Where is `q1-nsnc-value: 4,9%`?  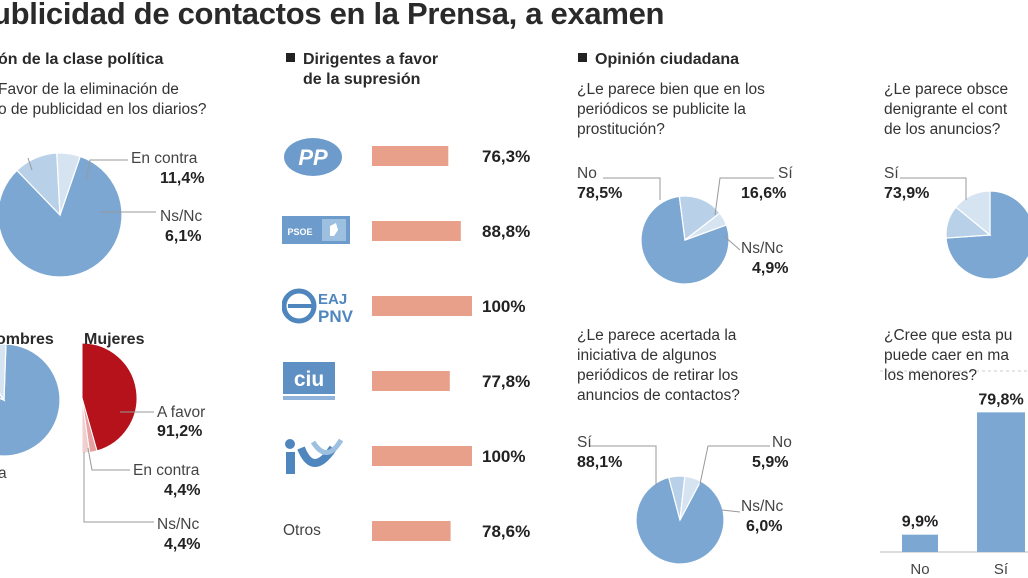 q1-nsnc-value: 4,9% is located at coordinates (770, 268).